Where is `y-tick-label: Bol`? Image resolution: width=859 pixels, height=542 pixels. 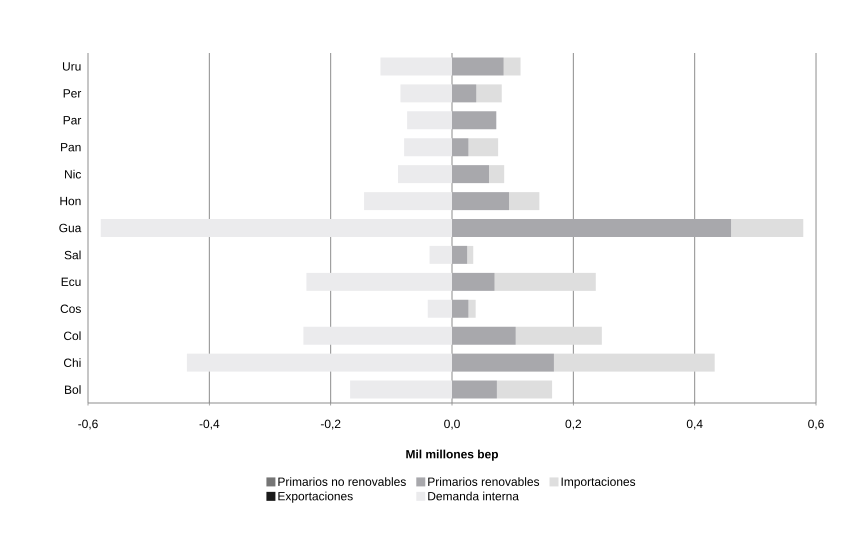 y-tick-label: Bol is located at coordinates (73, 389).